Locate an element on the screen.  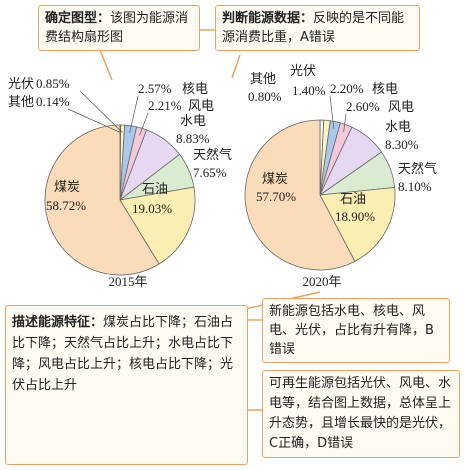
note: 新能源包括水电、核电、风电、光伏，占比有升有降，B错误 is located at coordinates (356, 330).